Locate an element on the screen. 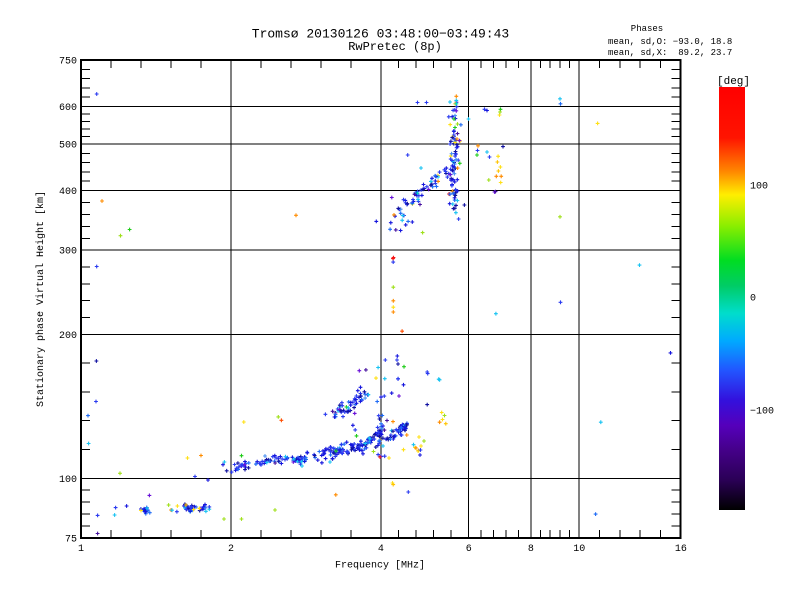 This screenshot has height=605, width=800. svg-text: 16 is located at coordinates (681, 549).